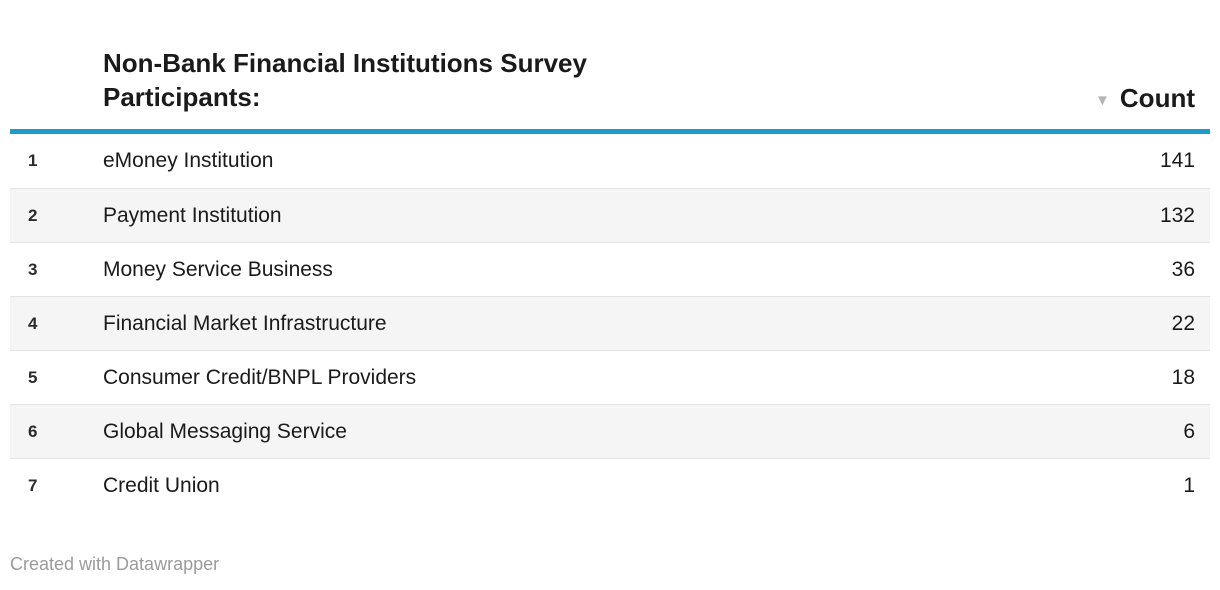  What do you see at coordinates (610, 377) in the screenshot?
I see `table-row: 5 Consumer Credit/BNPL Providers 18` at bounding box center [610, 377].